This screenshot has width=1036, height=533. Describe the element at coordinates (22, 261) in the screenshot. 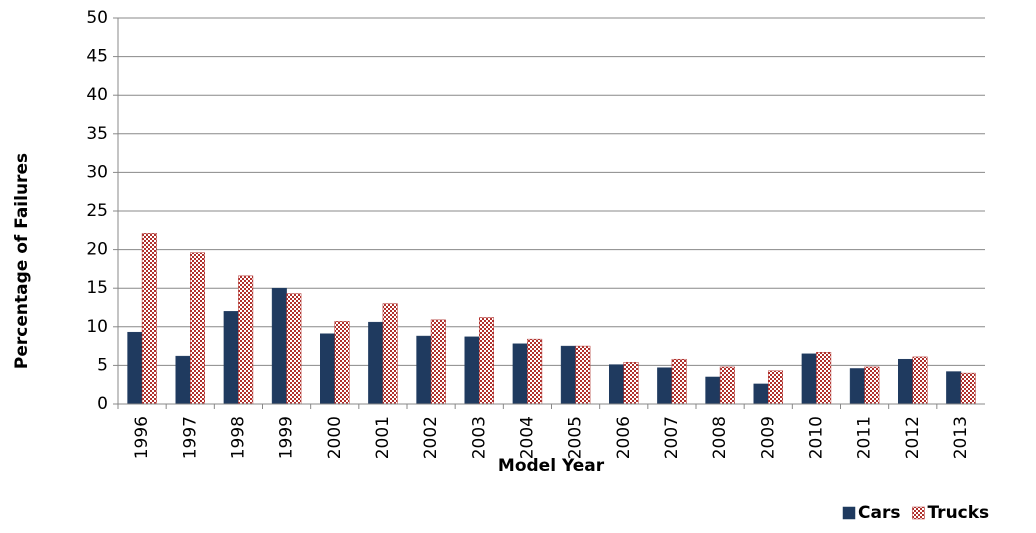

I see `y-axis-label: Percentage of Failures` at that location.